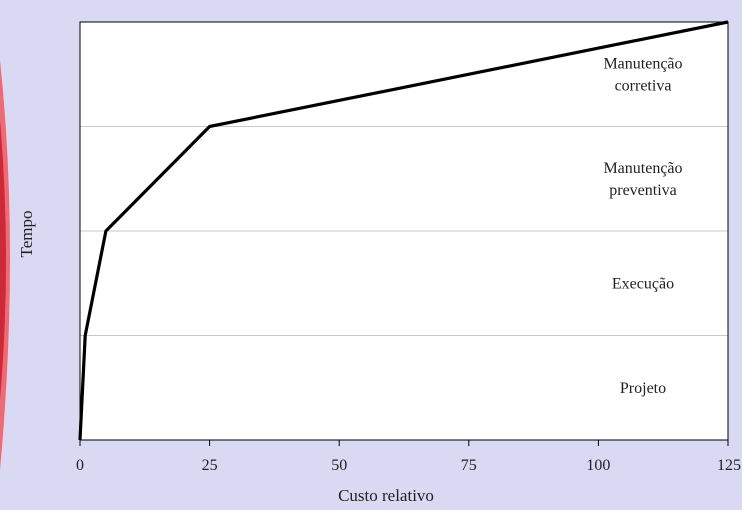  I want to click on x-tick-label: 100, so click(598, 465).